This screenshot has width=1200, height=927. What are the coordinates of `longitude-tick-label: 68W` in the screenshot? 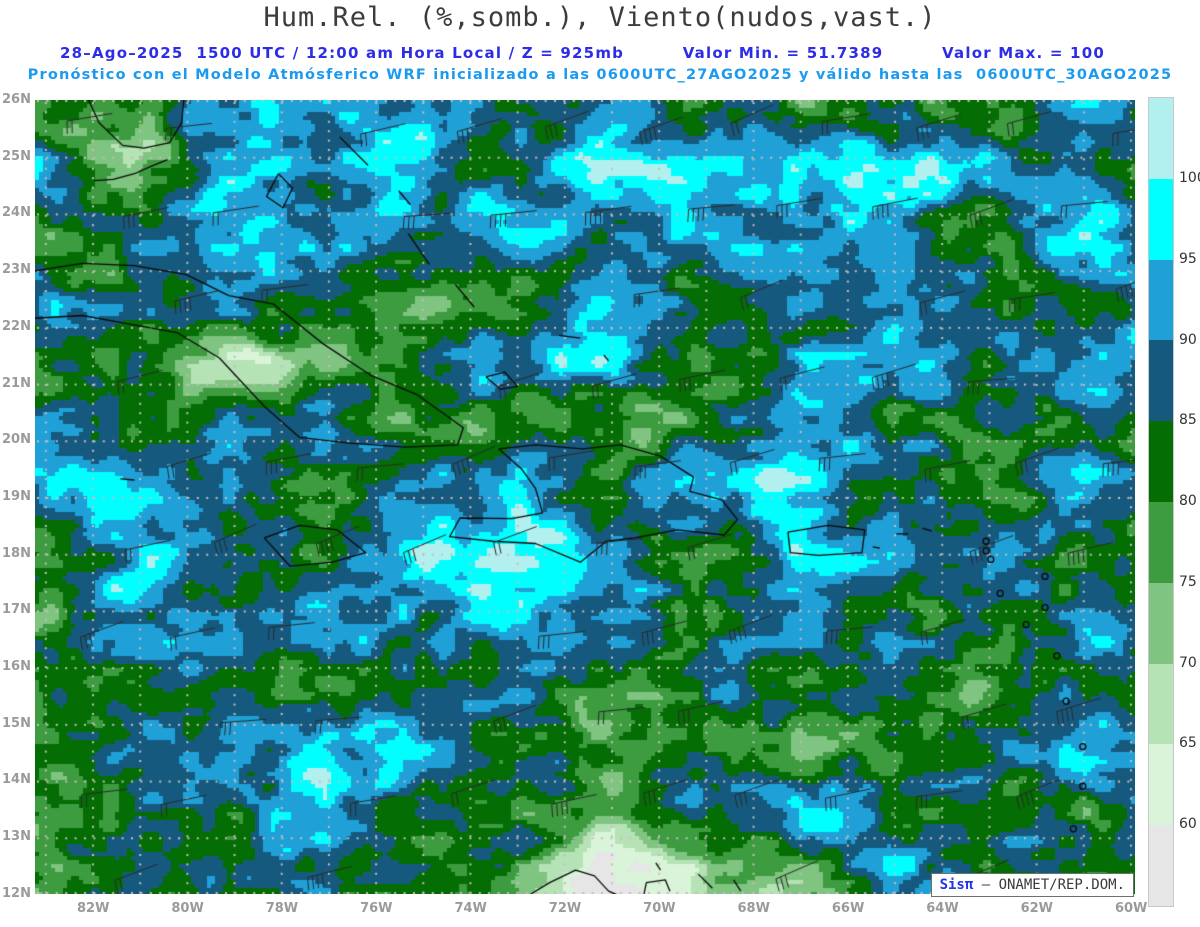 It's located at (753, 908).